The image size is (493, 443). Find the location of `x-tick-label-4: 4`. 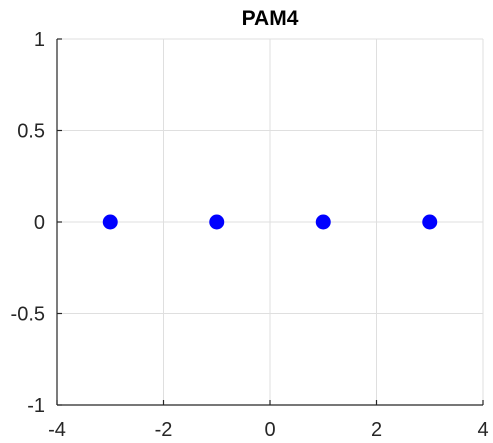

x-tick-label-4: 4 is located at coordinates (482, 430).